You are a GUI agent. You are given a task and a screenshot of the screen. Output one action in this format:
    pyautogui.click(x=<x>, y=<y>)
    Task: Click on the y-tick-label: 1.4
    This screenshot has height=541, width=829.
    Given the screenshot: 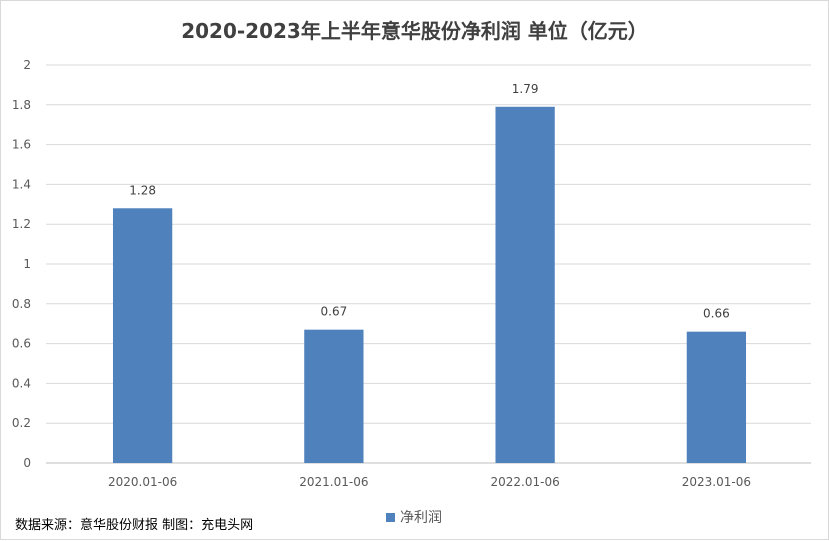 What is the action you would take?
    pyautogui.click(x=21, y=184)
    